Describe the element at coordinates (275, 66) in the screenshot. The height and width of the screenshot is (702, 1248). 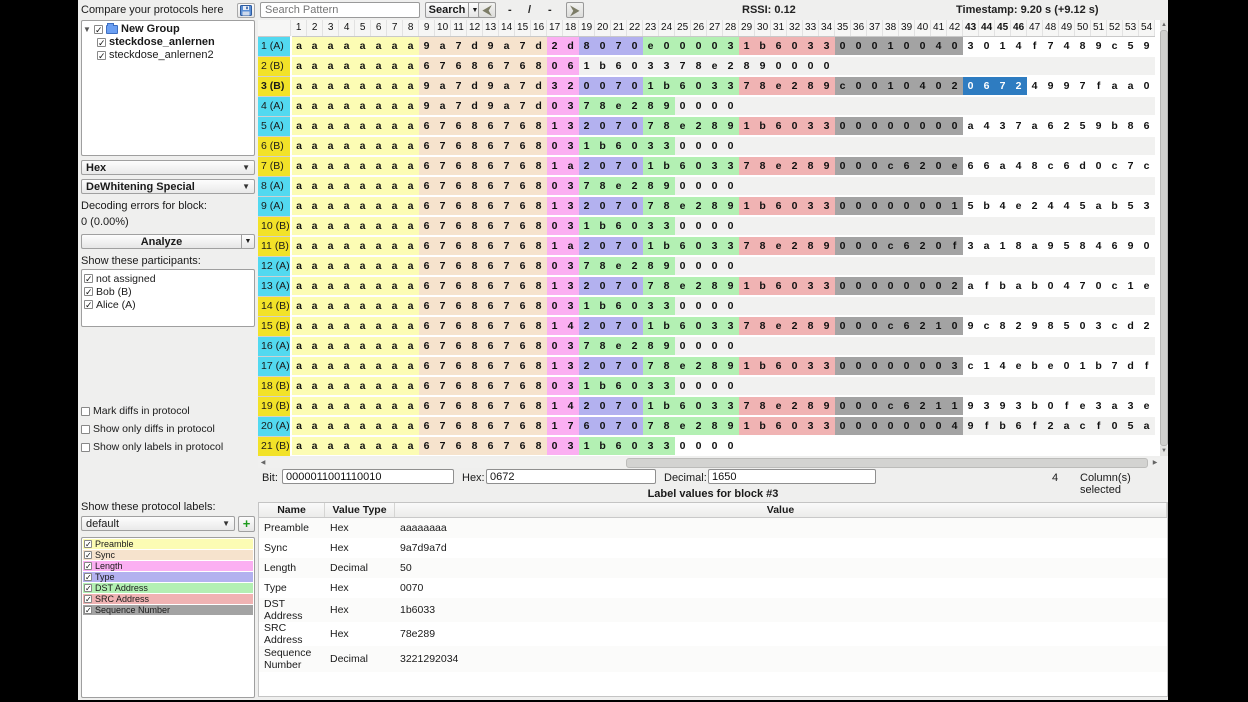
I see `hex-row-header: 2 (B)` at that location.